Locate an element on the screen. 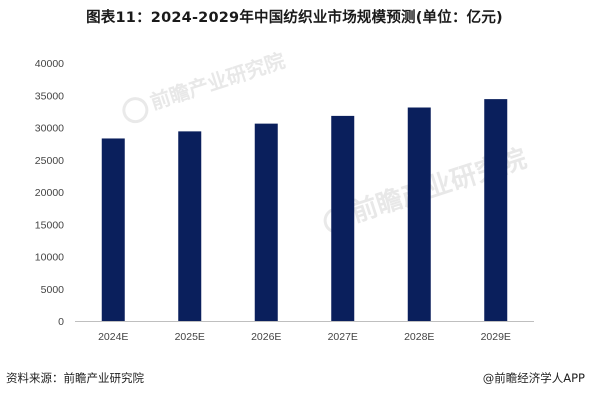 The image size is (589, 400). chart-title: 图表11：2024-2029年中国纺织业市场规模预测(单位：亿元) is located at coordinates (294, 18).